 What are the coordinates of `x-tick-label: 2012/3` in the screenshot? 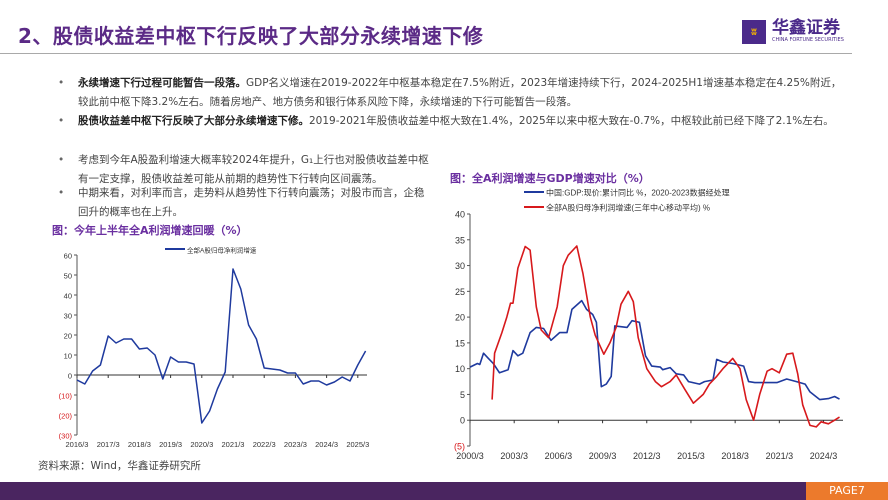 It's located at (647, 456).